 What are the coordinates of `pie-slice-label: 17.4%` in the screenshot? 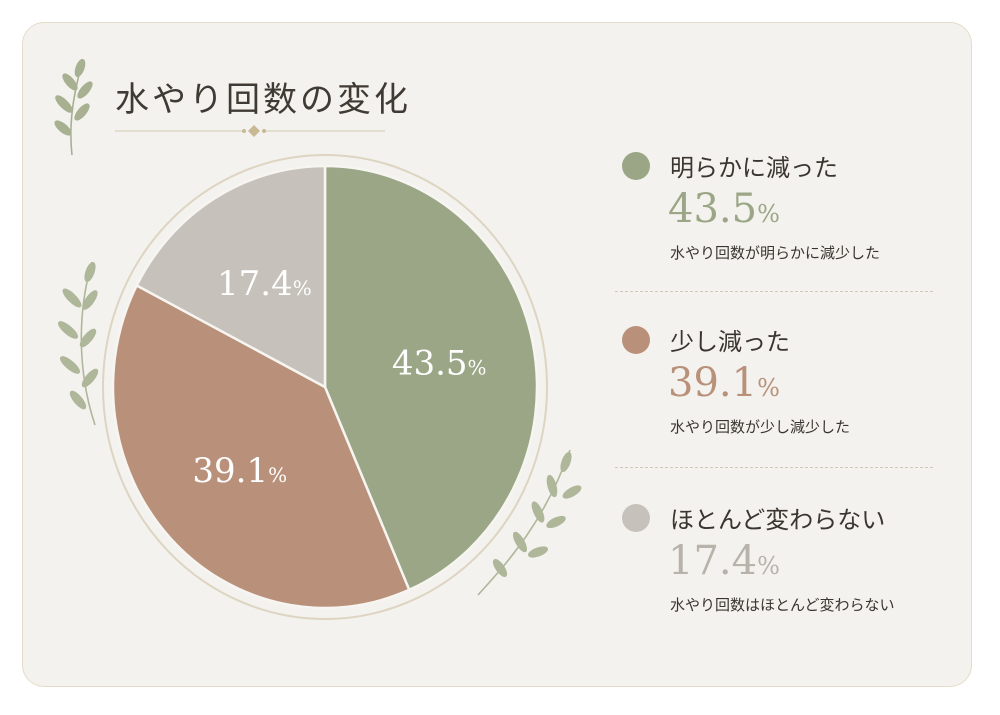 It's located at (264, 284).